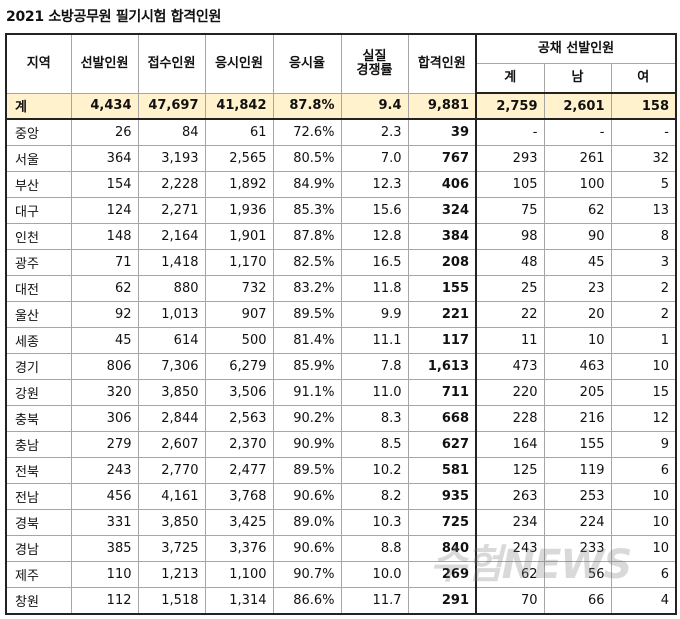  What do you see at coordinates (341, 548) in the screenshot?
I see `data-row: 경남 385 3,725 3,376 90.6% 8.8 840 243 233 10` at bounding box center [341, 548].